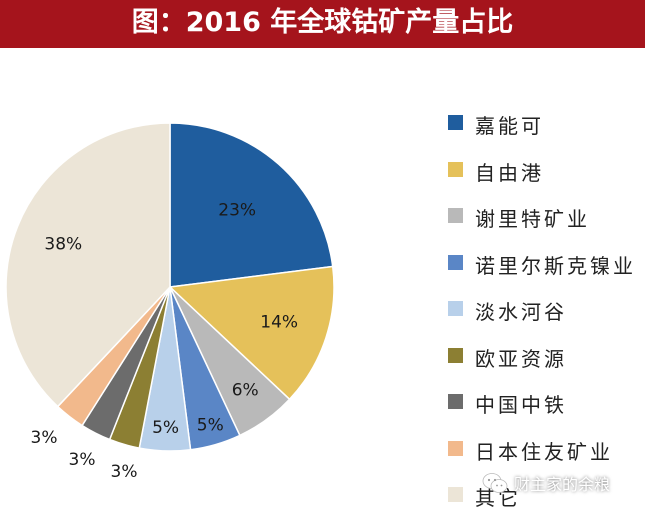 The width and height of the screenshot is (645, 511). I want to click on data-label-3: 6%, so click(245, 391).